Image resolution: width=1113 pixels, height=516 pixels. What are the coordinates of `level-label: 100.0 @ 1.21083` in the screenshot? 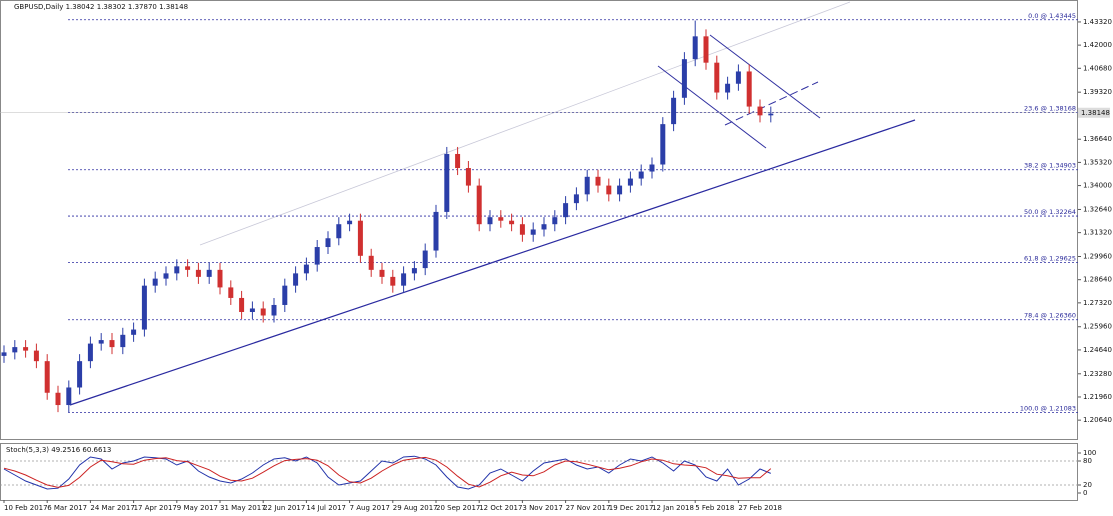 It's located at (1048, 408).